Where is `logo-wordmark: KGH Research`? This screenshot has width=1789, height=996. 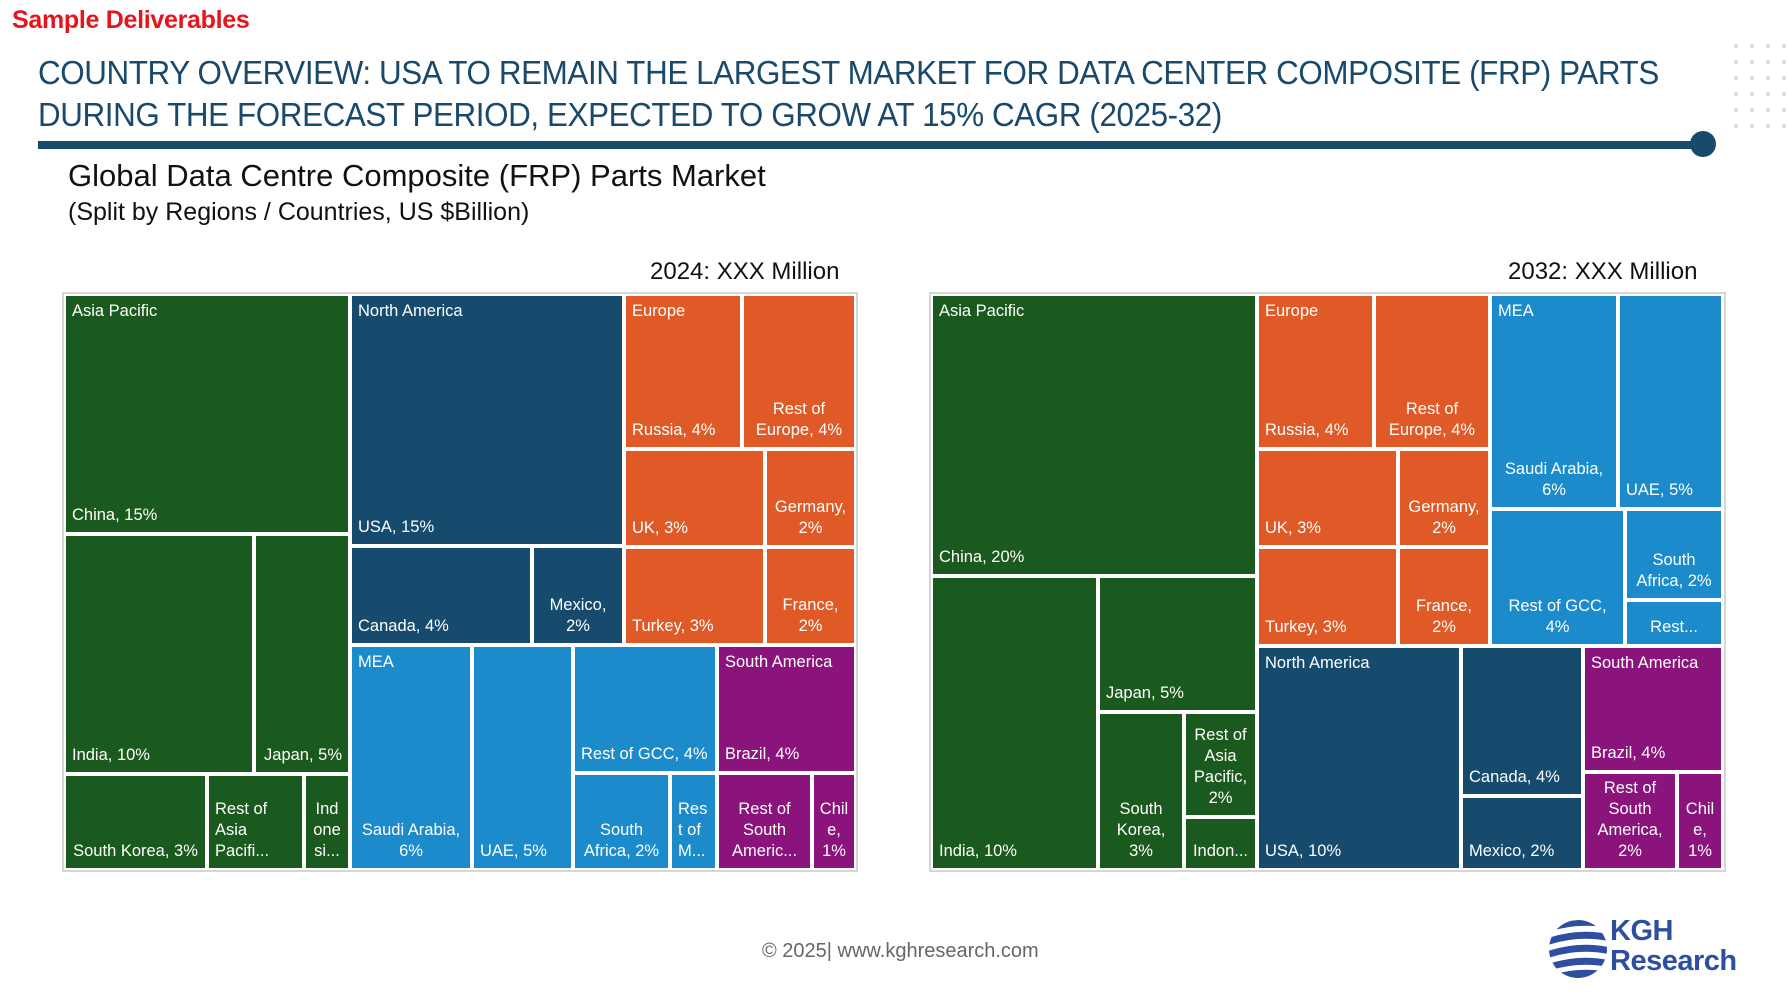
logo-wordmark: KGH Research is located at coordinates (1673, 946).